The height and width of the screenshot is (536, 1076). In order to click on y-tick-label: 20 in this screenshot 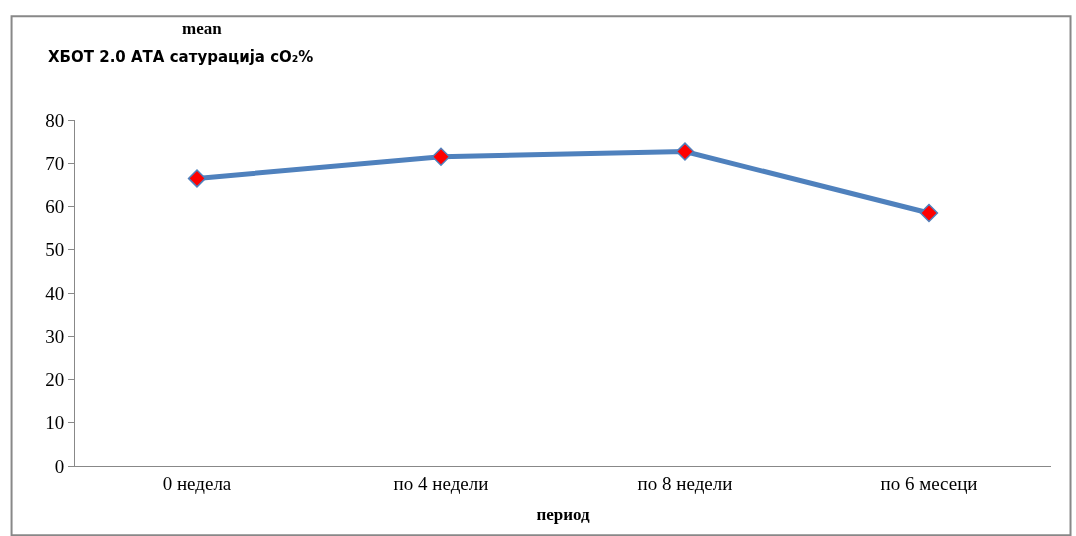, I will do `click(55, 380)`.